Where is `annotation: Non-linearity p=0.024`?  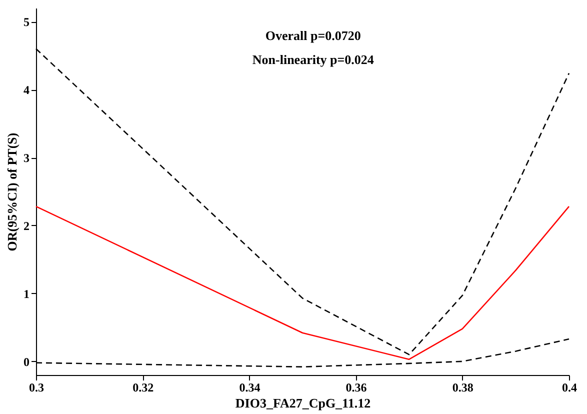
annotation: Non-linearity p=0.024 is located at coordinates (313, 59).